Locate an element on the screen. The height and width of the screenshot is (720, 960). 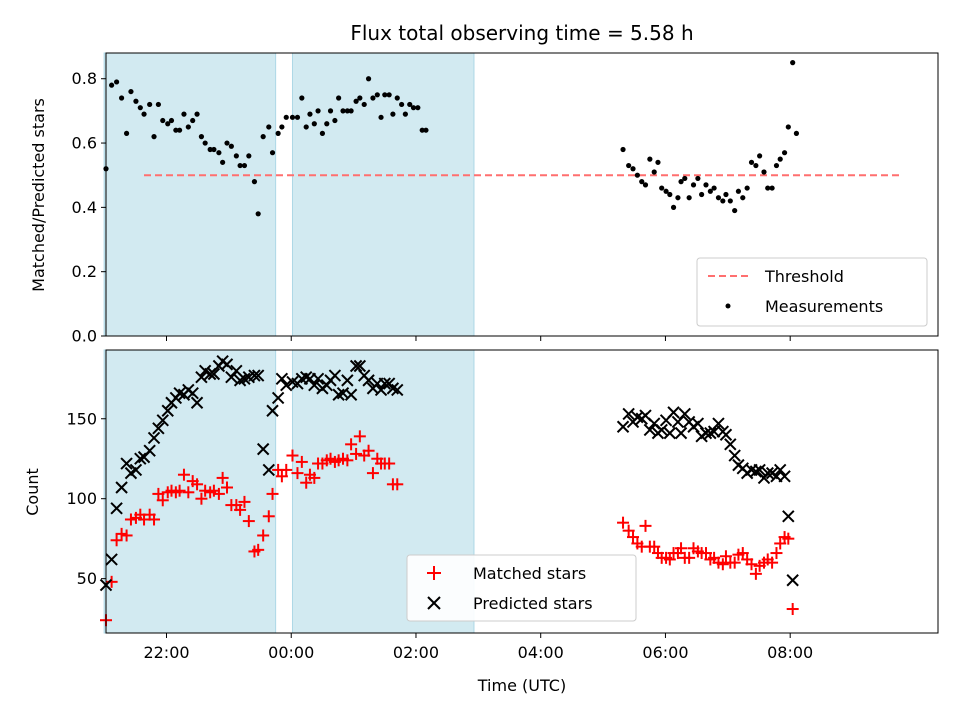
legend-measurements-label: Measurements is located at coordinates (824, 306).